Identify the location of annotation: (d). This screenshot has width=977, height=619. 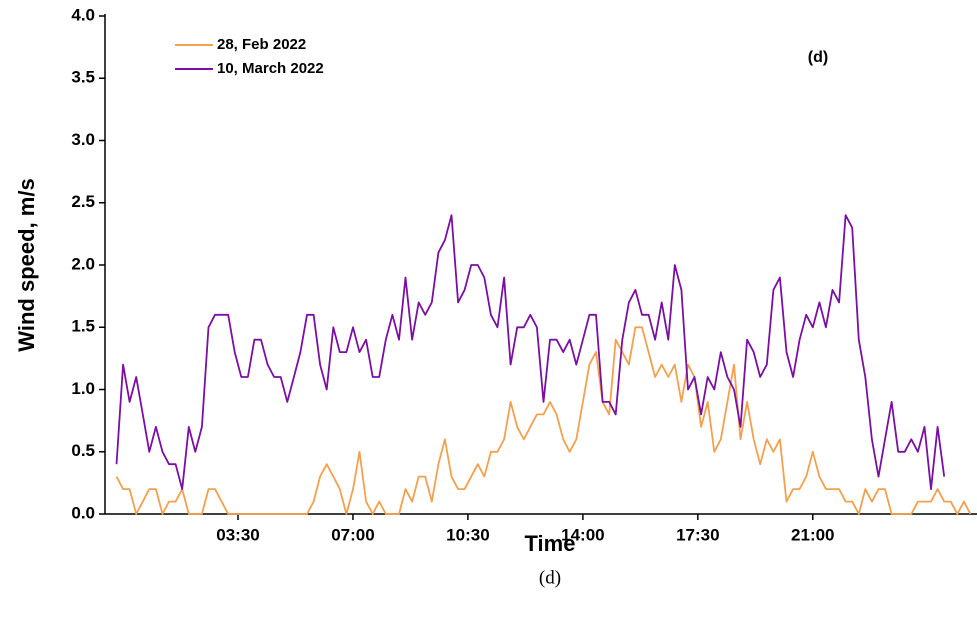
(818, 57).